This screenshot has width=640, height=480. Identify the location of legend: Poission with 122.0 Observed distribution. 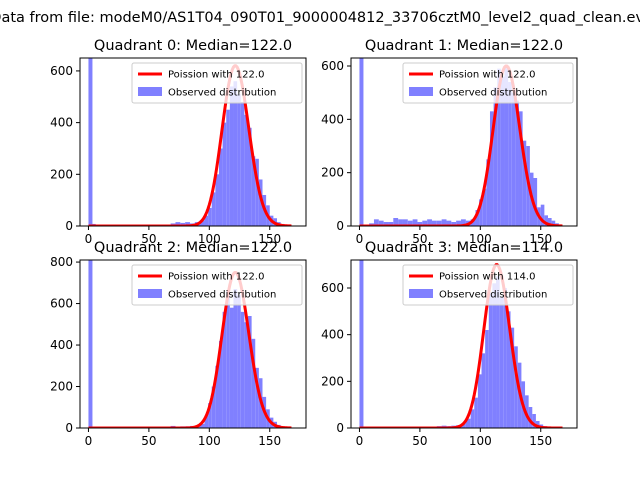
(488, 83).